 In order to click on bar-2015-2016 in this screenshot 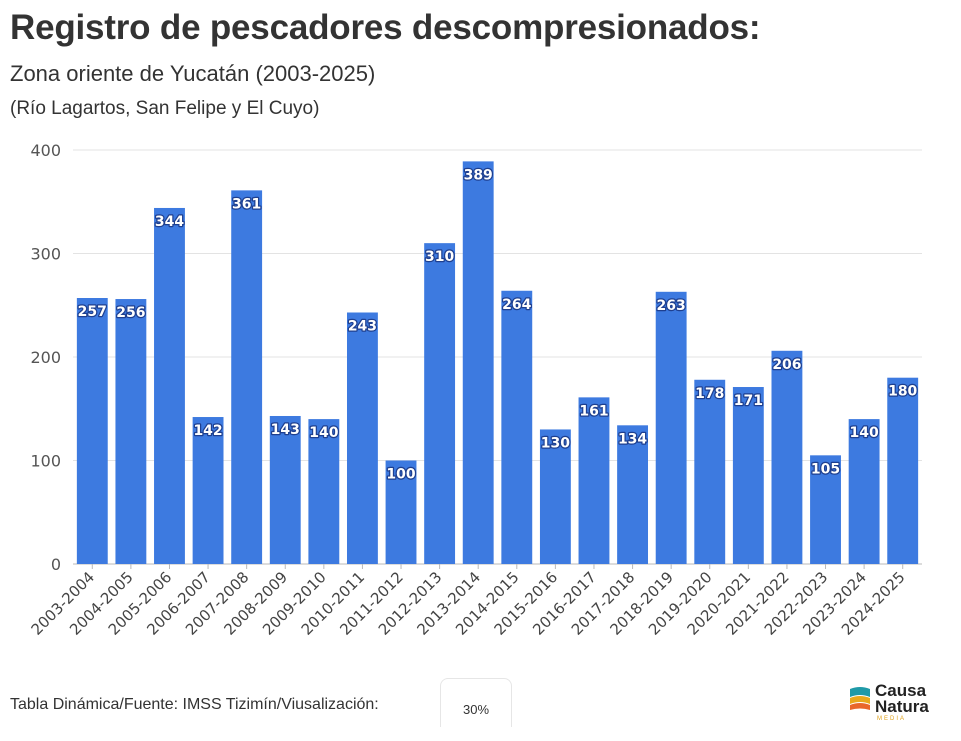, I will do `click(555, 496)`.